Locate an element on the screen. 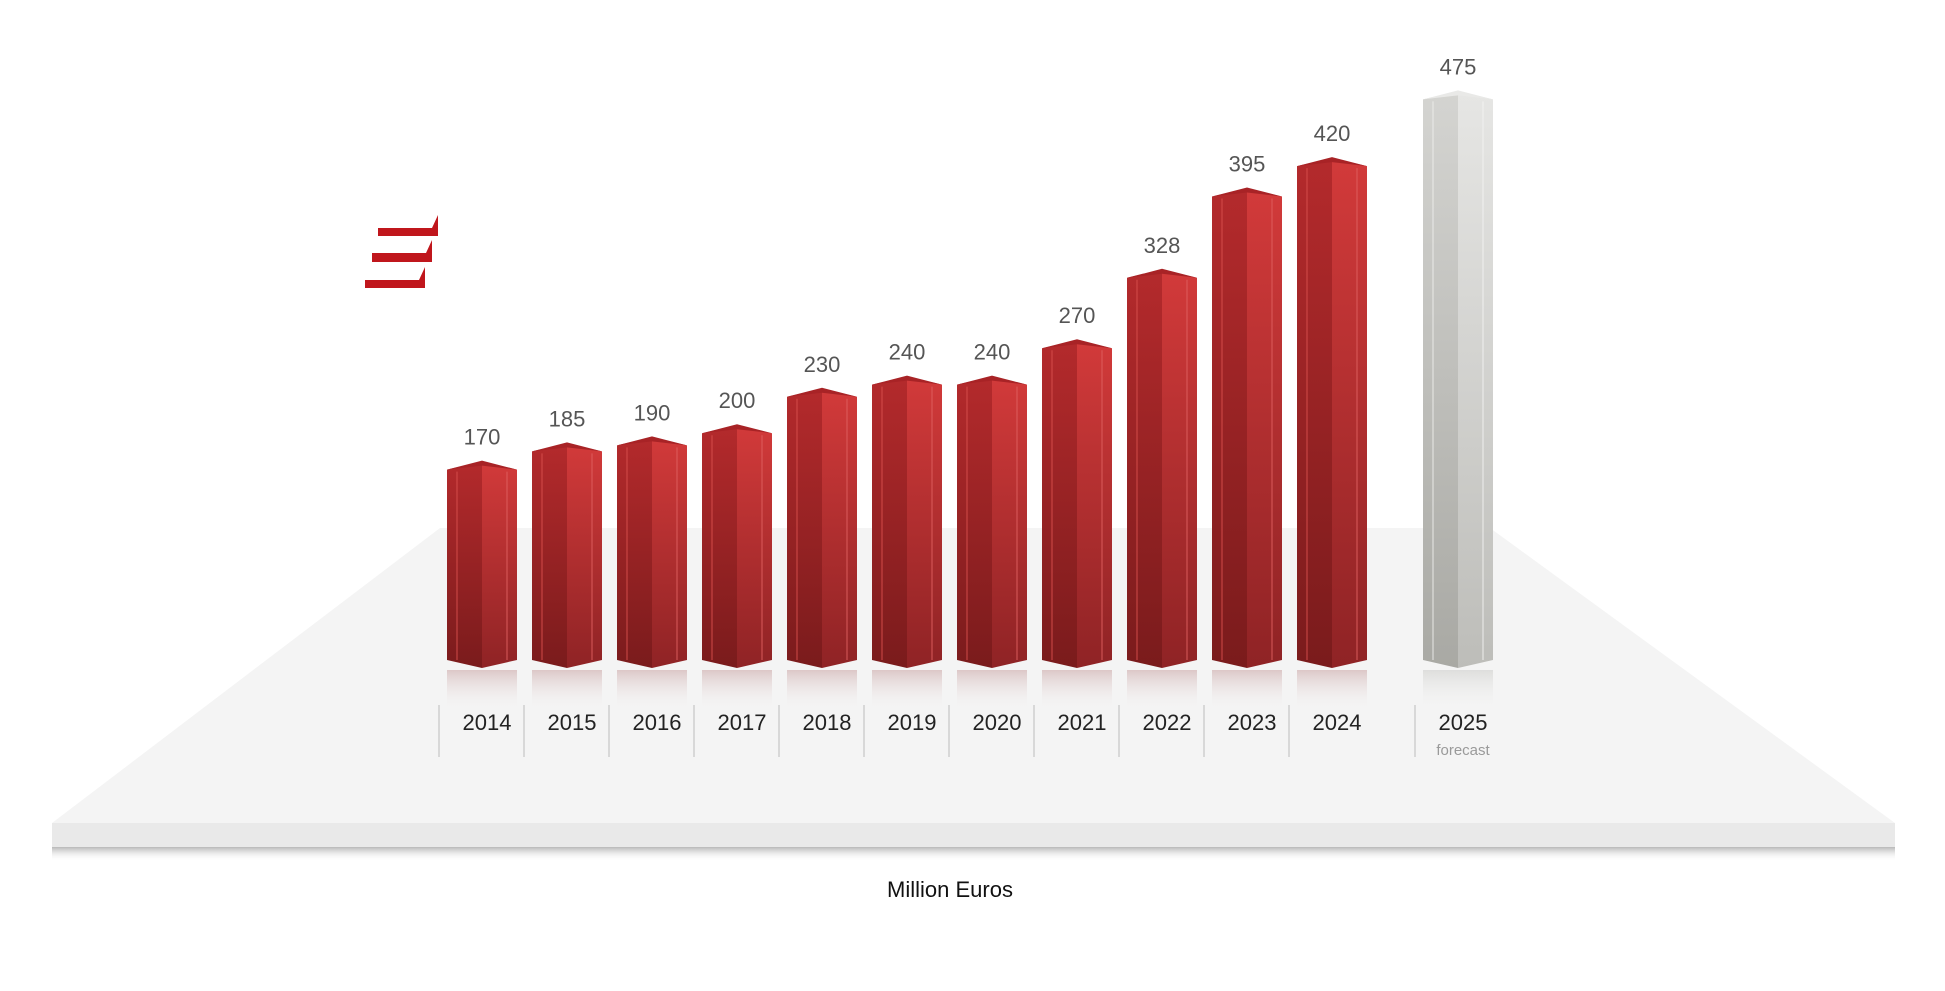 The height and width of the screenshot is (991, 1945). bar-2025 is located at coordinates (1458, 400).